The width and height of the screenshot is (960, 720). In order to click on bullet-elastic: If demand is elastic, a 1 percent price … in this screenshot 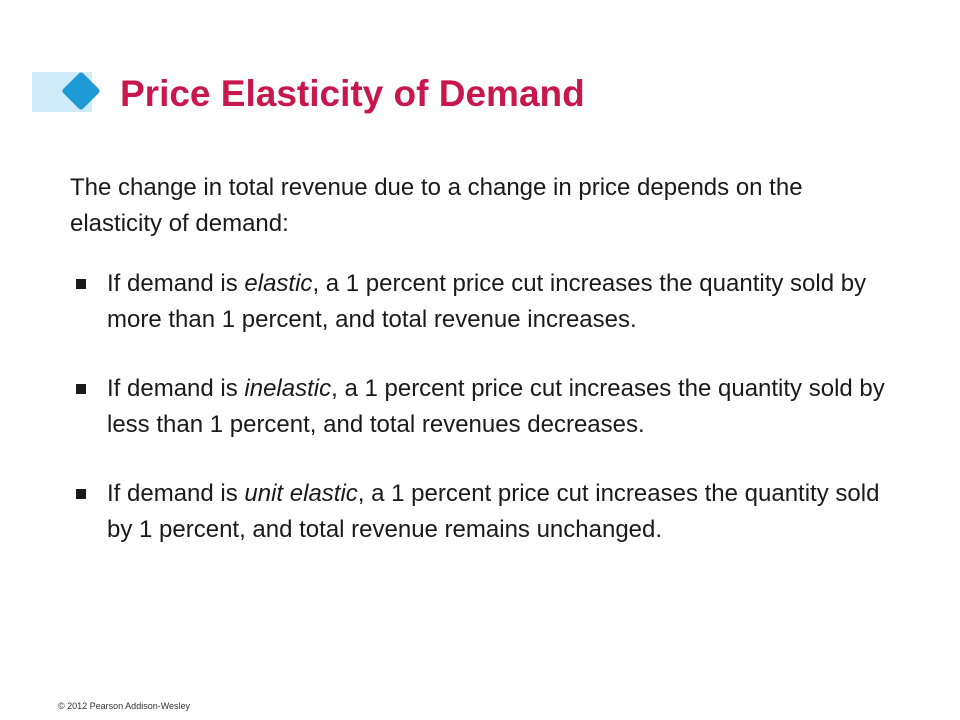, I will do `click(490, 302)`.